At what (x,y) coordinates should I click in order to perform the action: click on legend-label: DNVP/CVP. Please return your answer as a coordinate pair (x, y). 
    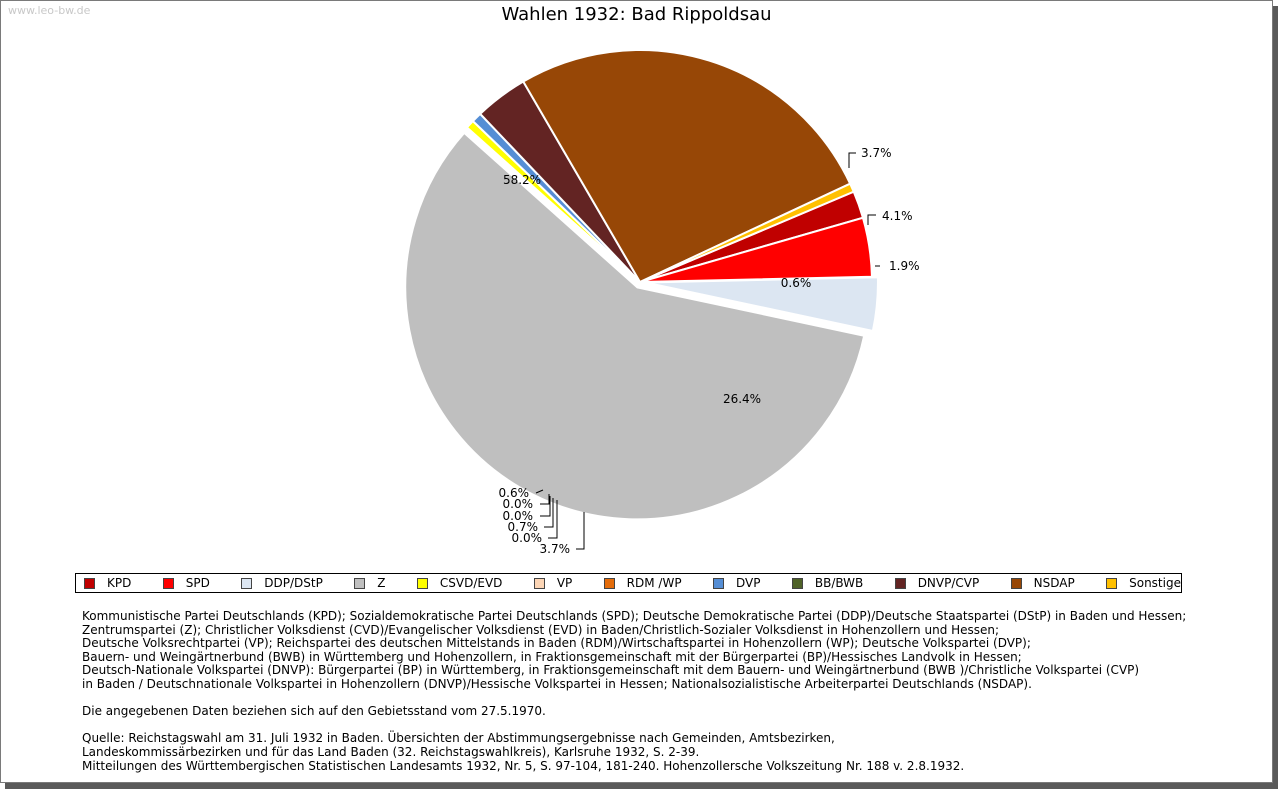
    Looking at the image, I should click on (948, 583).